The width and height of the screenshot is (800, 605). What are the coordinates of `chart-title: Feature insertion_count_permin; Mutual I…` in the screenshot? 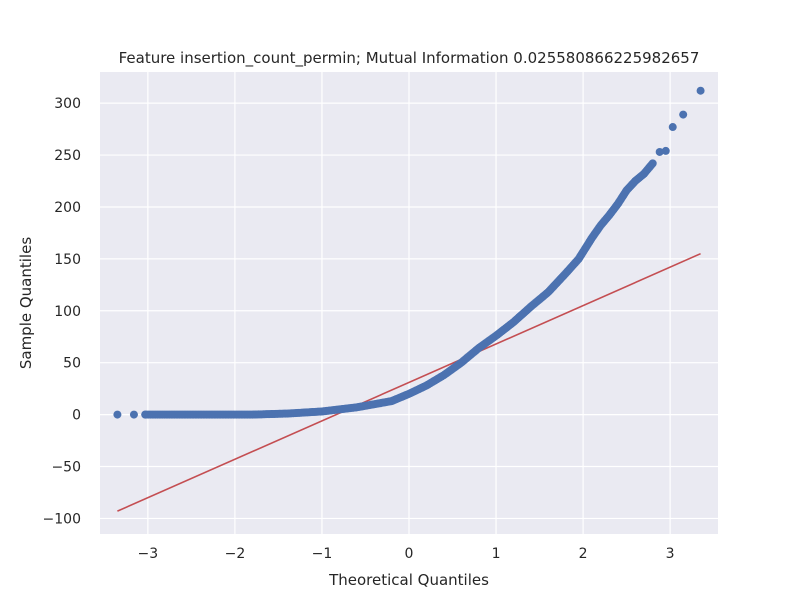 It's located at (409, 58).